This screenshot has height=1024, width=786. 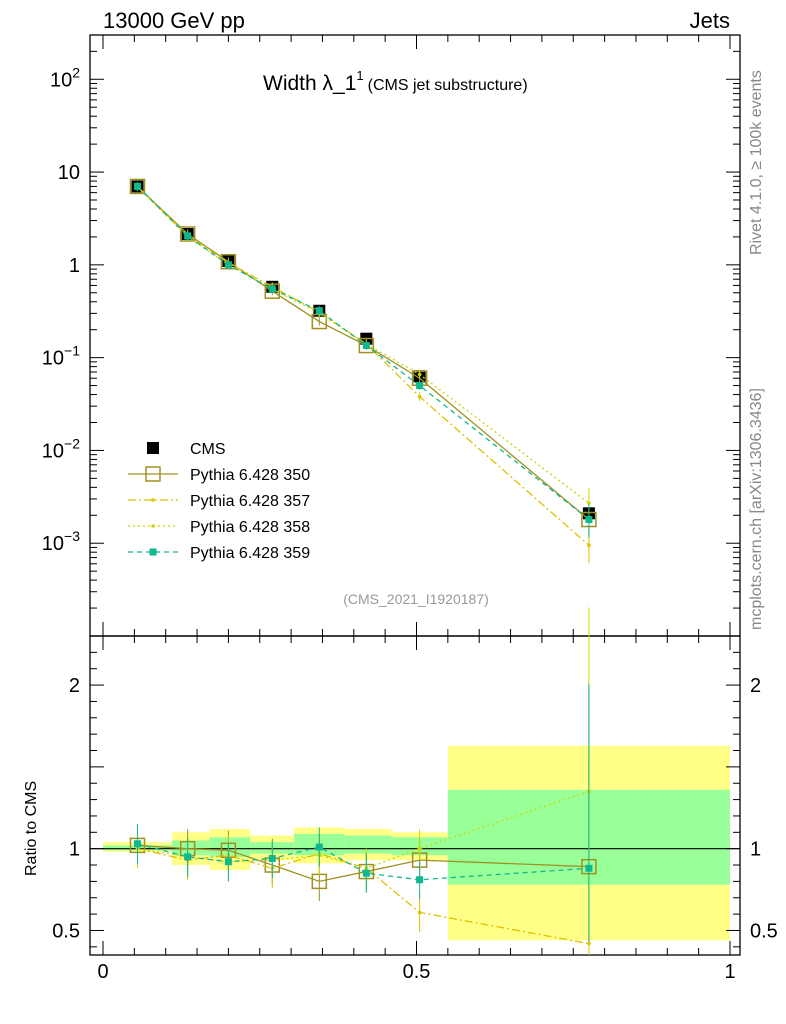 What do you see at coordinates (72, 351) in the screenshot?
I see `tick-exponent: −1` at bounding box center [72, 351].